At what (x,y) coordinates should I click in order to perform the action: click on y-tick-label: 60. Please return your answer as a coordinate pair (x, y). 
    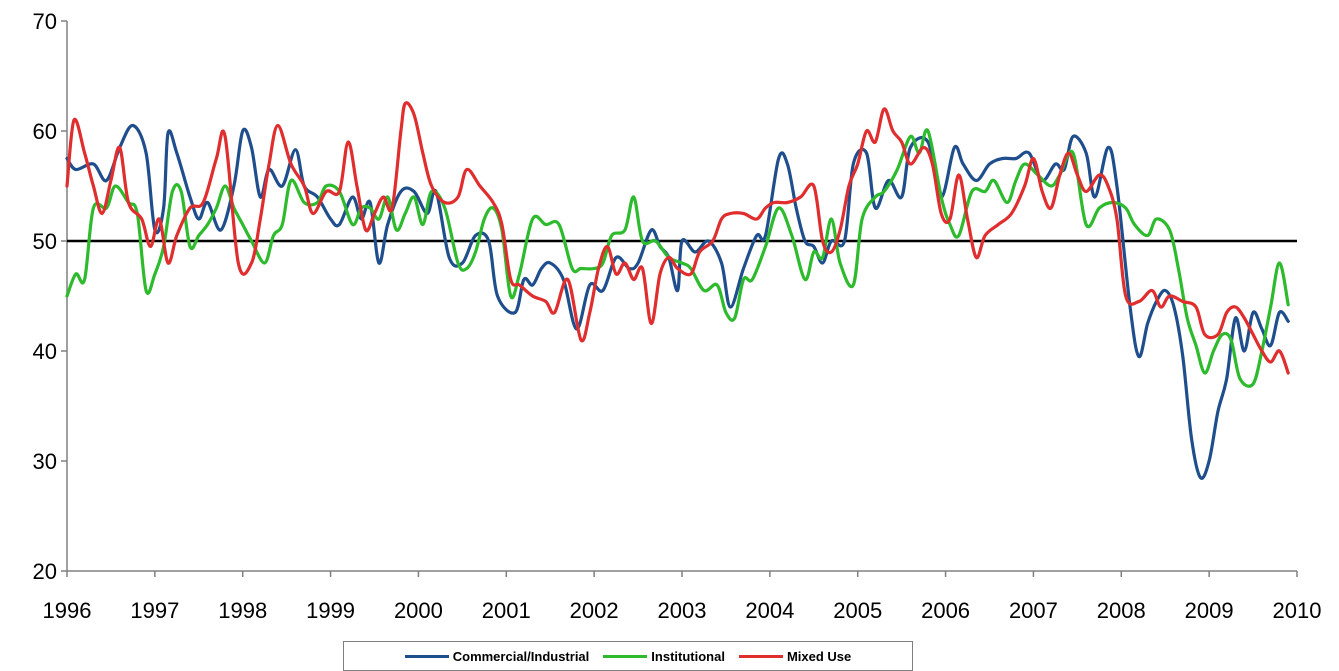
    Looking at the image, I should click on (45, 131).